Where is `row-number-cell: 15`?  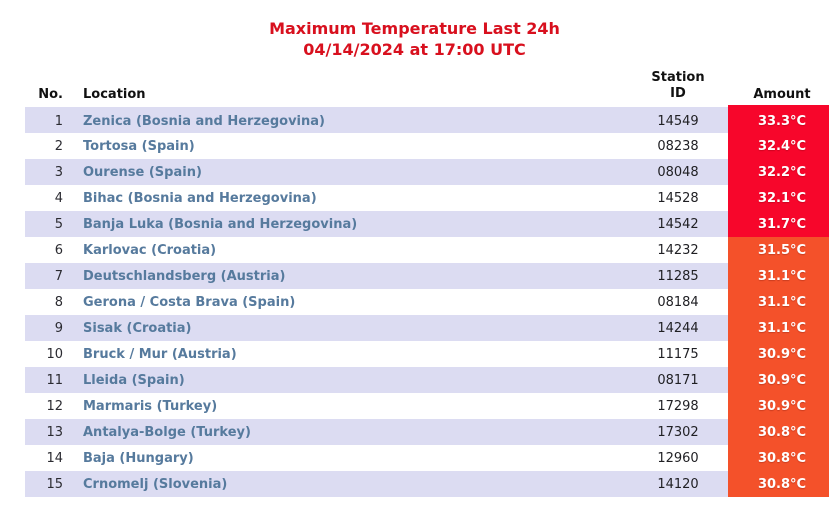 row-number-cell: 15 is located at coordinates (44, 484).